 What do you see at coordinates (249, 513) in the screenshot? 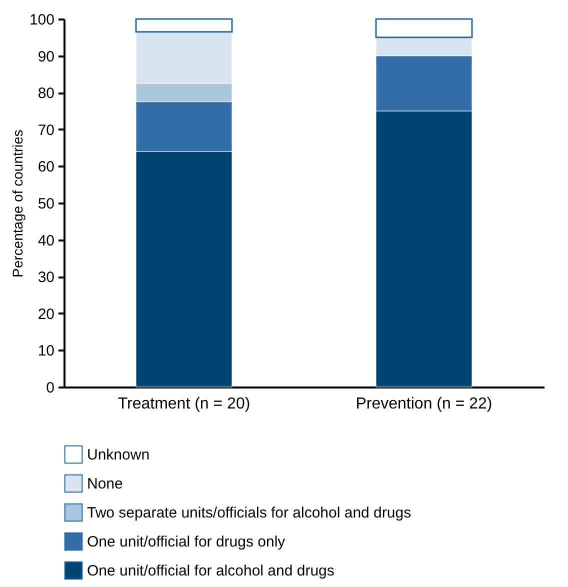
I see `legend-label: Two separate units/officials for alcohol and drugs` at bounding box center [249, 513].